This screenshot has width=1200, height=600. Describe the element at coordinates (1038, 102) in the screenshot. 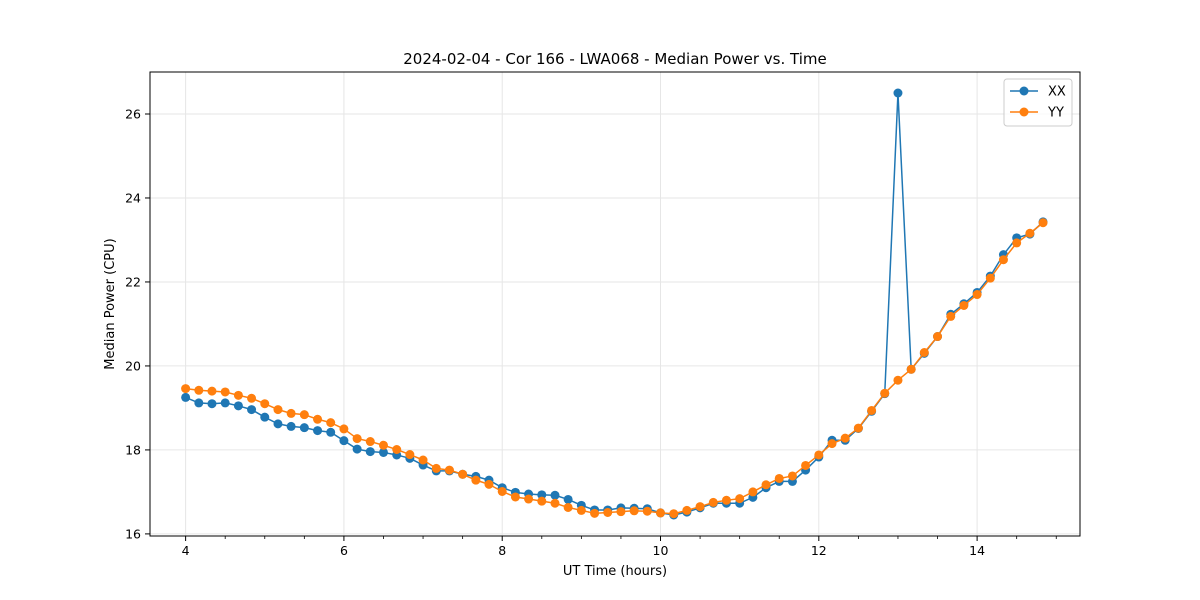

I see `legend: XX YY` at that location.